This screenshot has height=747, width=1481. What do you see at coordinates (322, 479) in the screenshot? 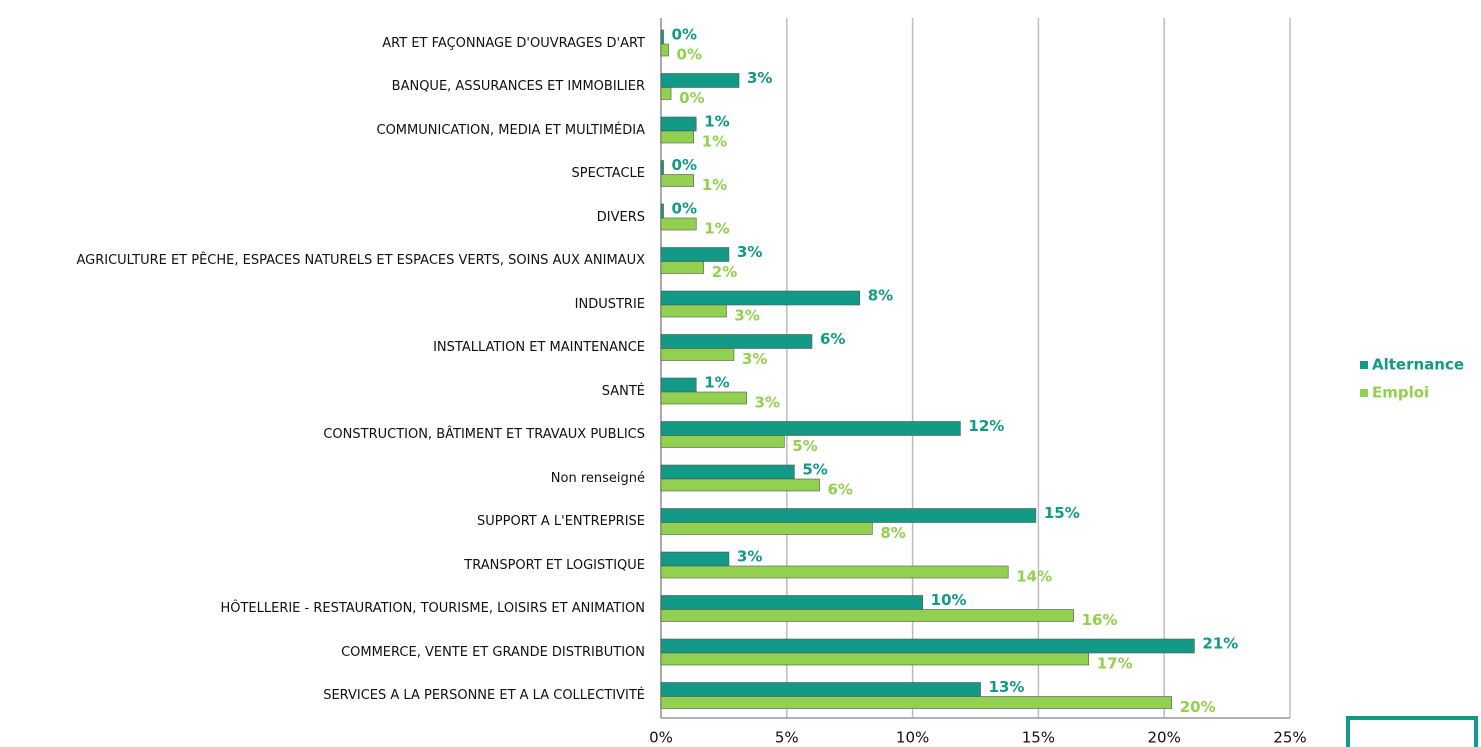
I see `y-tick-label: Non renseigné` at bounding box center [322, 479].